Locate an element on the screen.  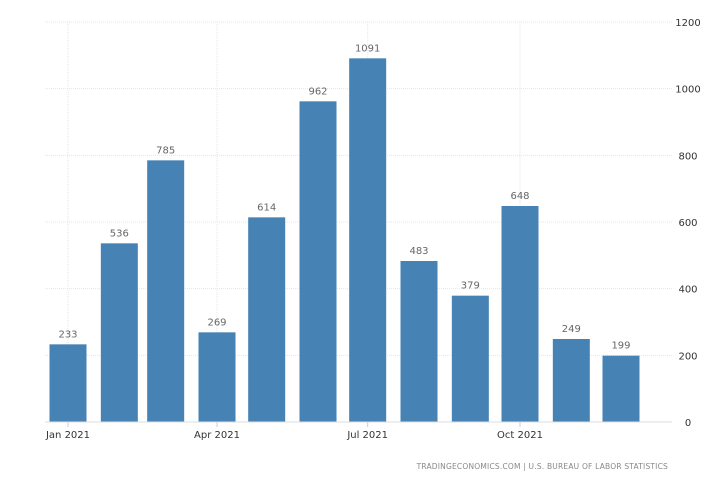
data-label: 379 is located at coordinates (470, 286).